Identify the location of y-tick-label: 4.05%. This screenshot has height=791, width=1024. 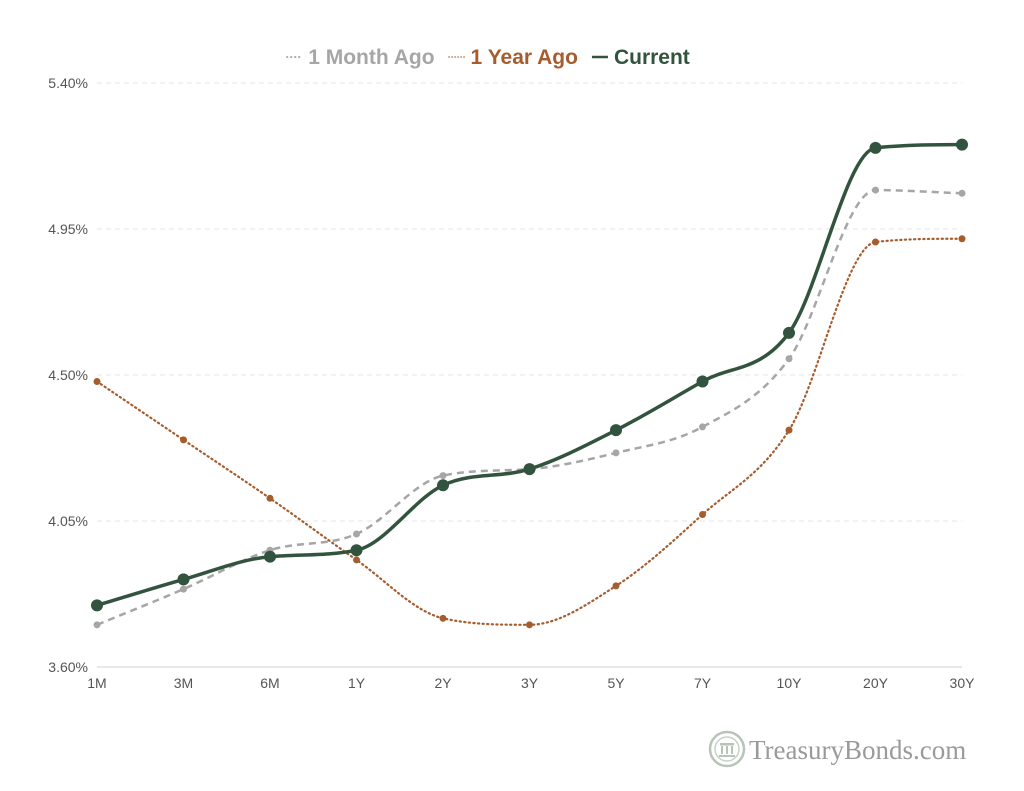
(68, 521).